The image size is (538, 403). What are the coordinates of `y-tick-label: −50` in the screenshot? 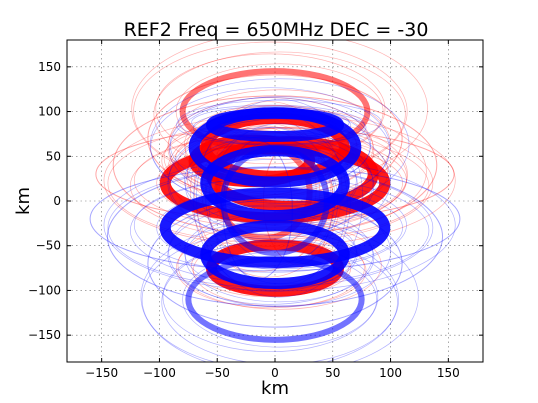 It's located at (48, 246).